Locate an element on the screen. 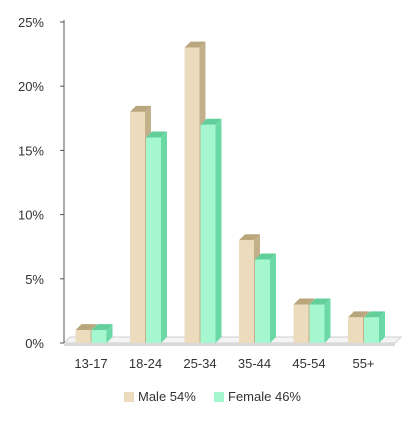  y-tick-label: 20% is located at coordinates (31, 86).